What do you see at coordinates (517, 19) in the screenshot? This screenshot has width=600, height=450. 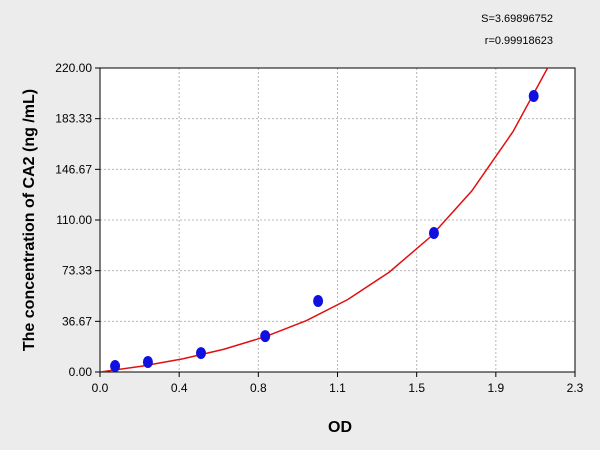 I see `annotation: S=3.69896752` at bounding box center [517, 19].